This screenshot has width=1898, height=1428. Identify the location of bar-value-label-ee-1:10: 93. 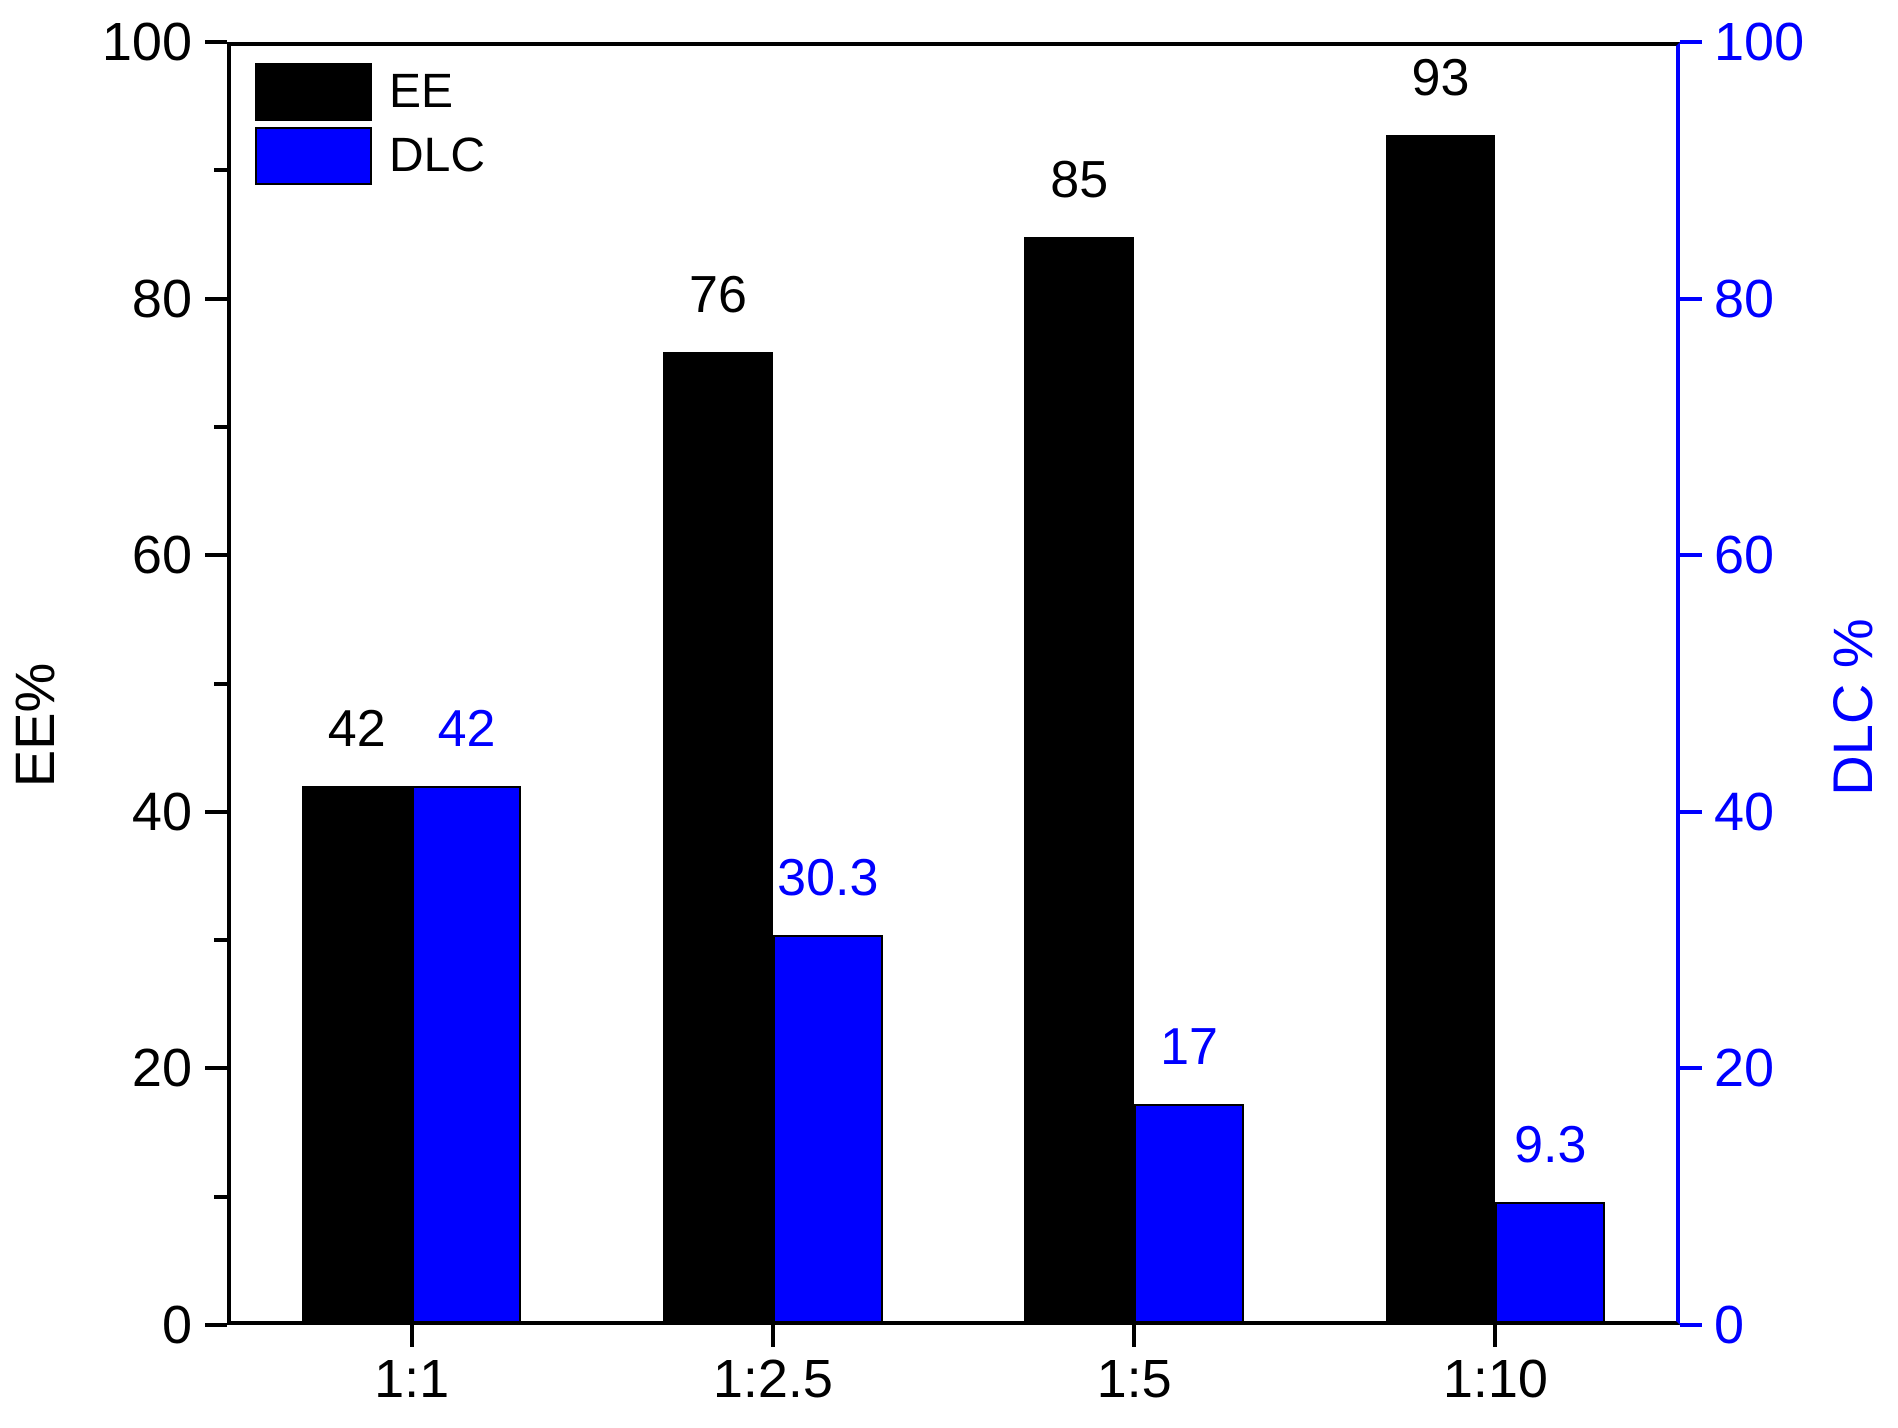
(1440, 78).